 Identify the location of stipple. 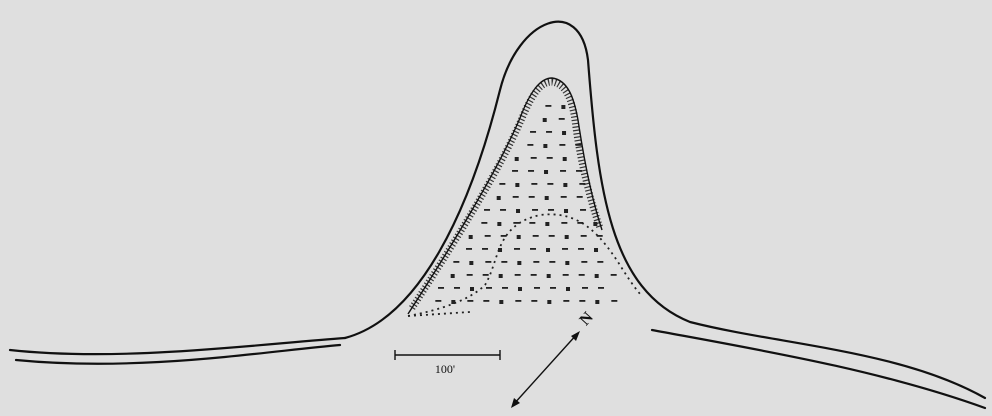
(526, 204).